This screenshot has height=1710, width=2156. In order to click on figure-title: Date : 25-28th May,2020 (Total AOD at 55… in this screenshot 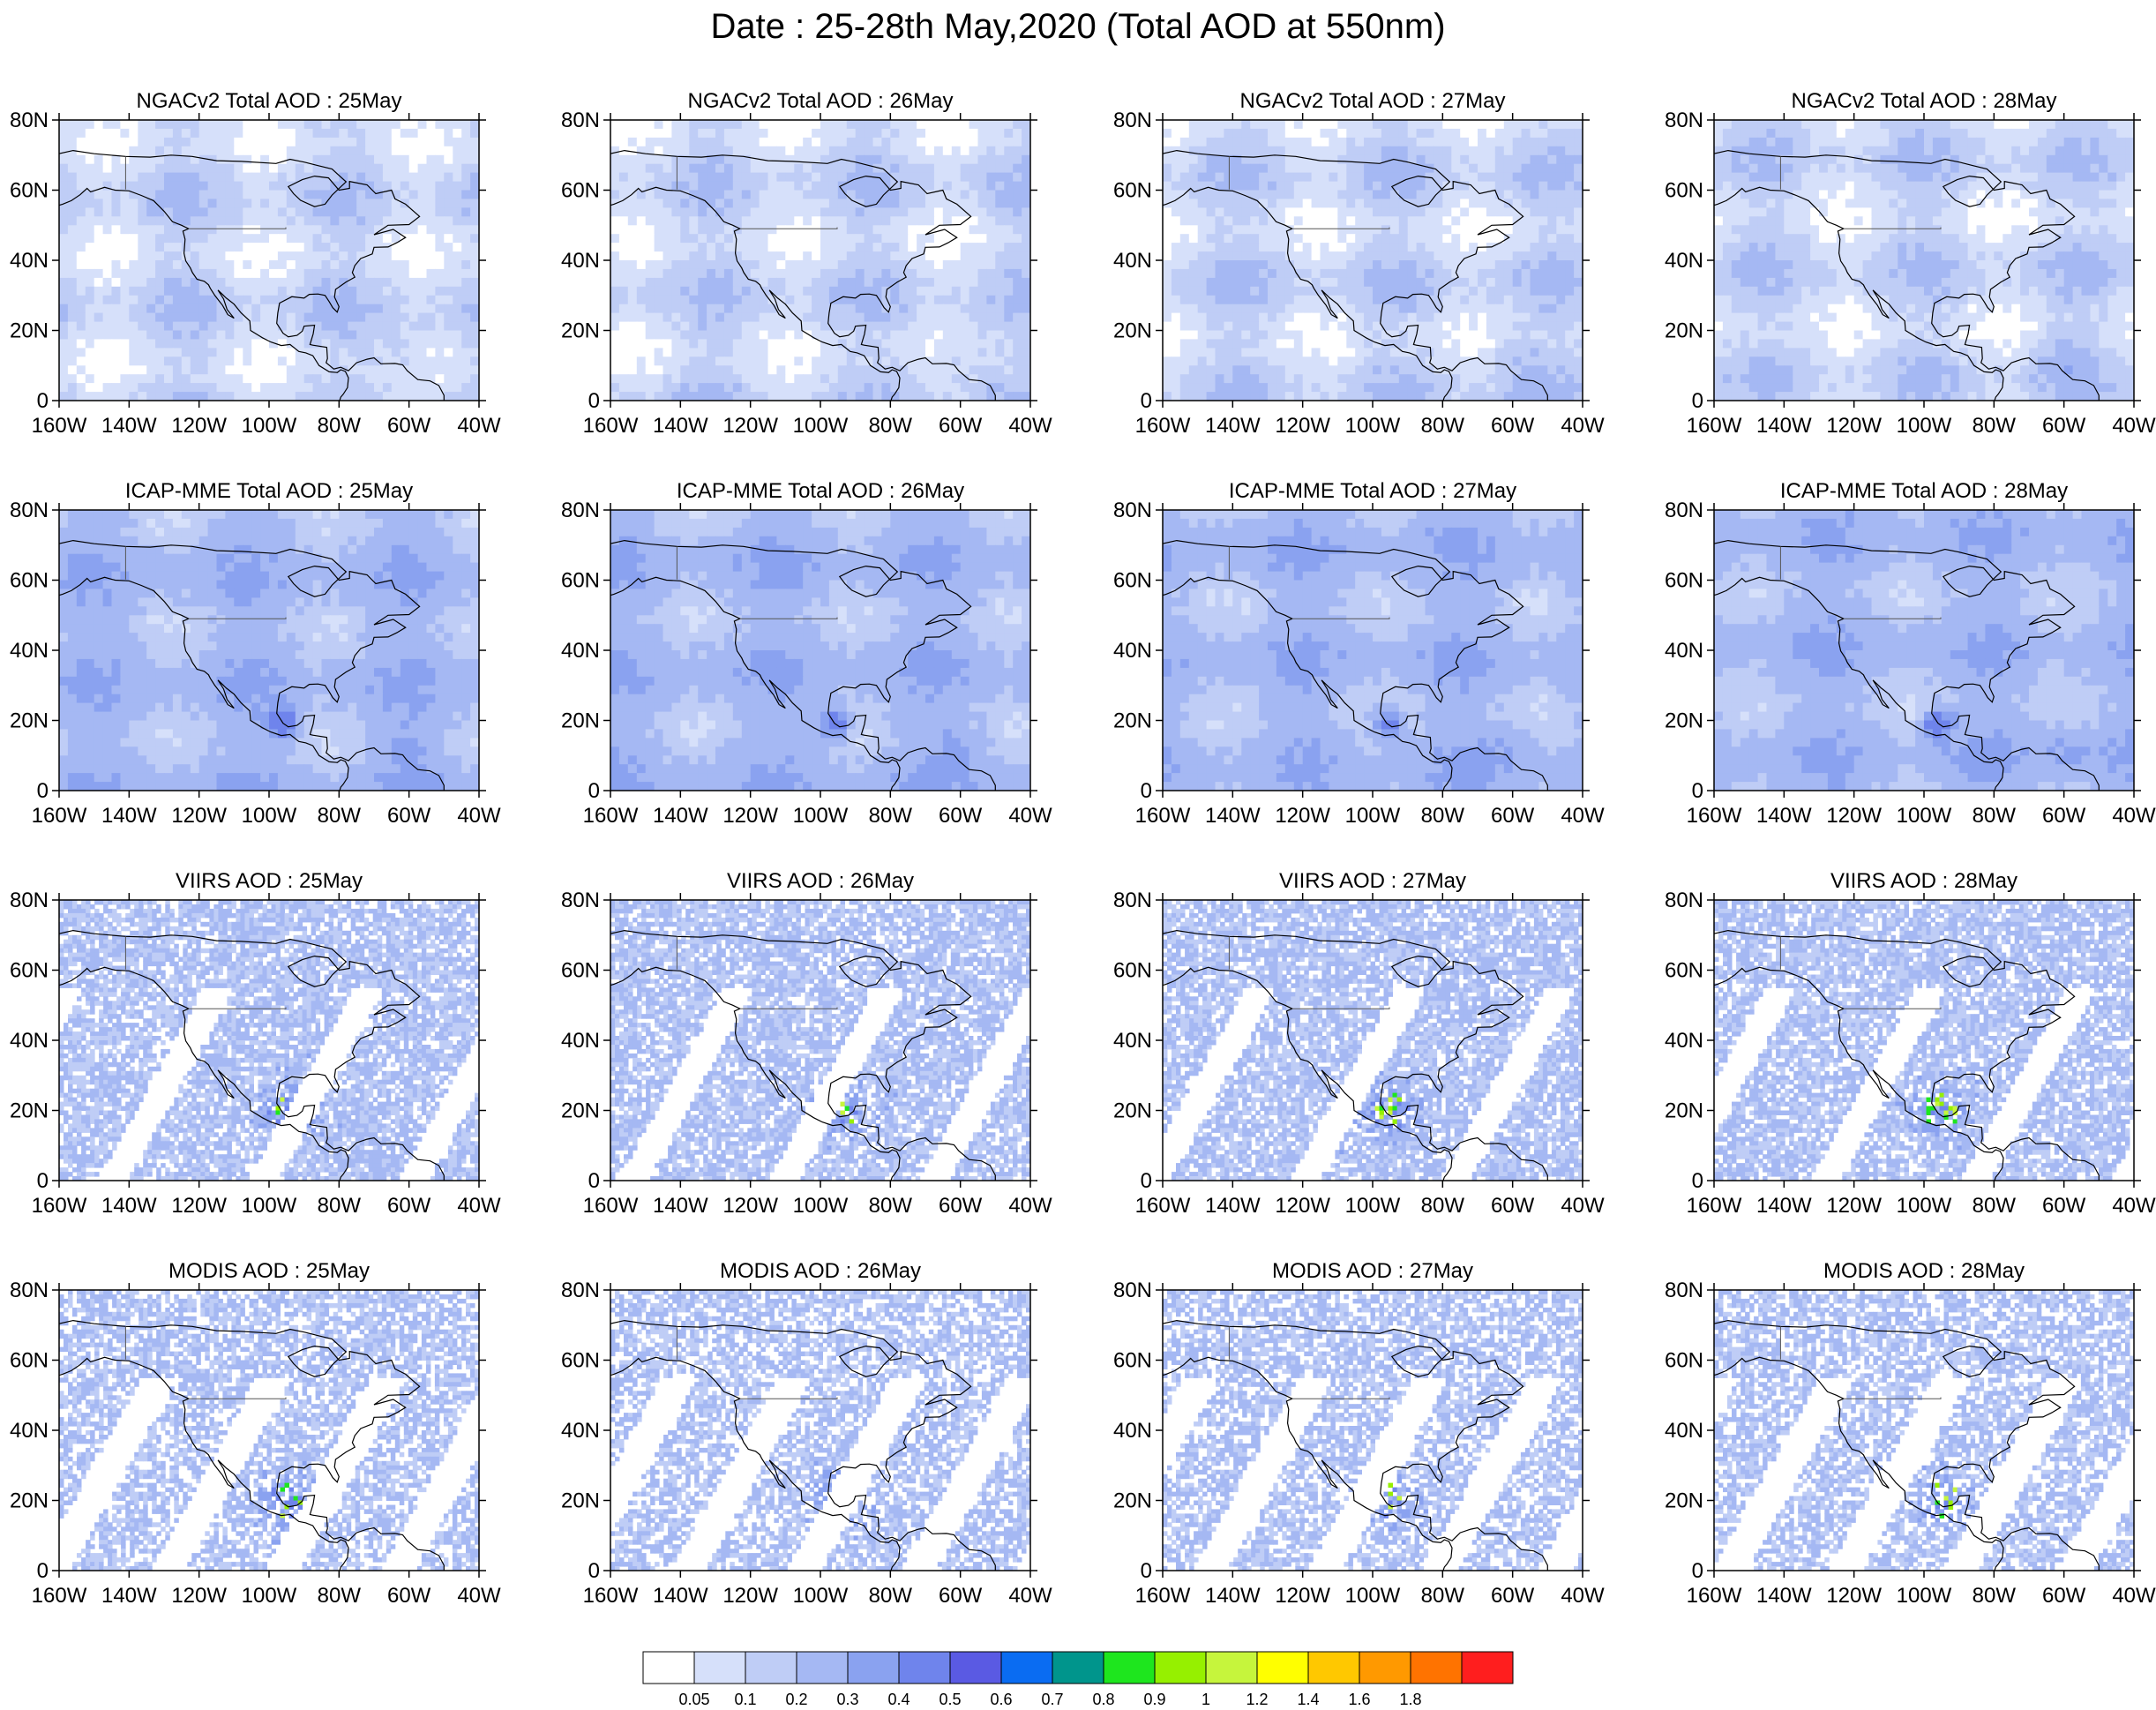, I will do `click(1078, 26)`.